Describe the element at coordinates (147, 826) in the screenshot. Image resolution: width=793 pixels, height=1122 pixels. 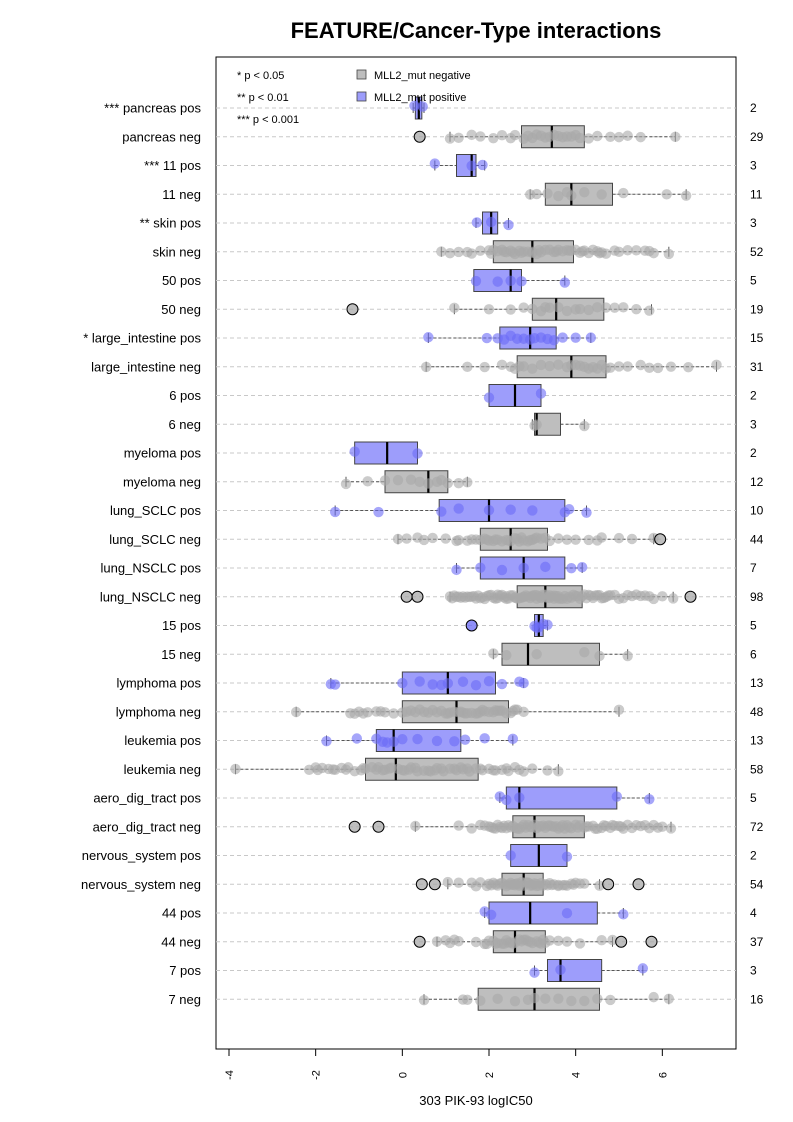
I see `row-label: aero_dig_tract neg` at that location.